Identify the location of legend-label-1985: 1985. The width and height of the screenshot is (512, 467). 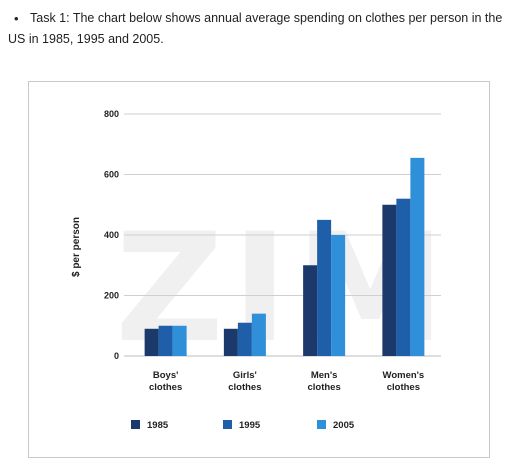
(158, 425).